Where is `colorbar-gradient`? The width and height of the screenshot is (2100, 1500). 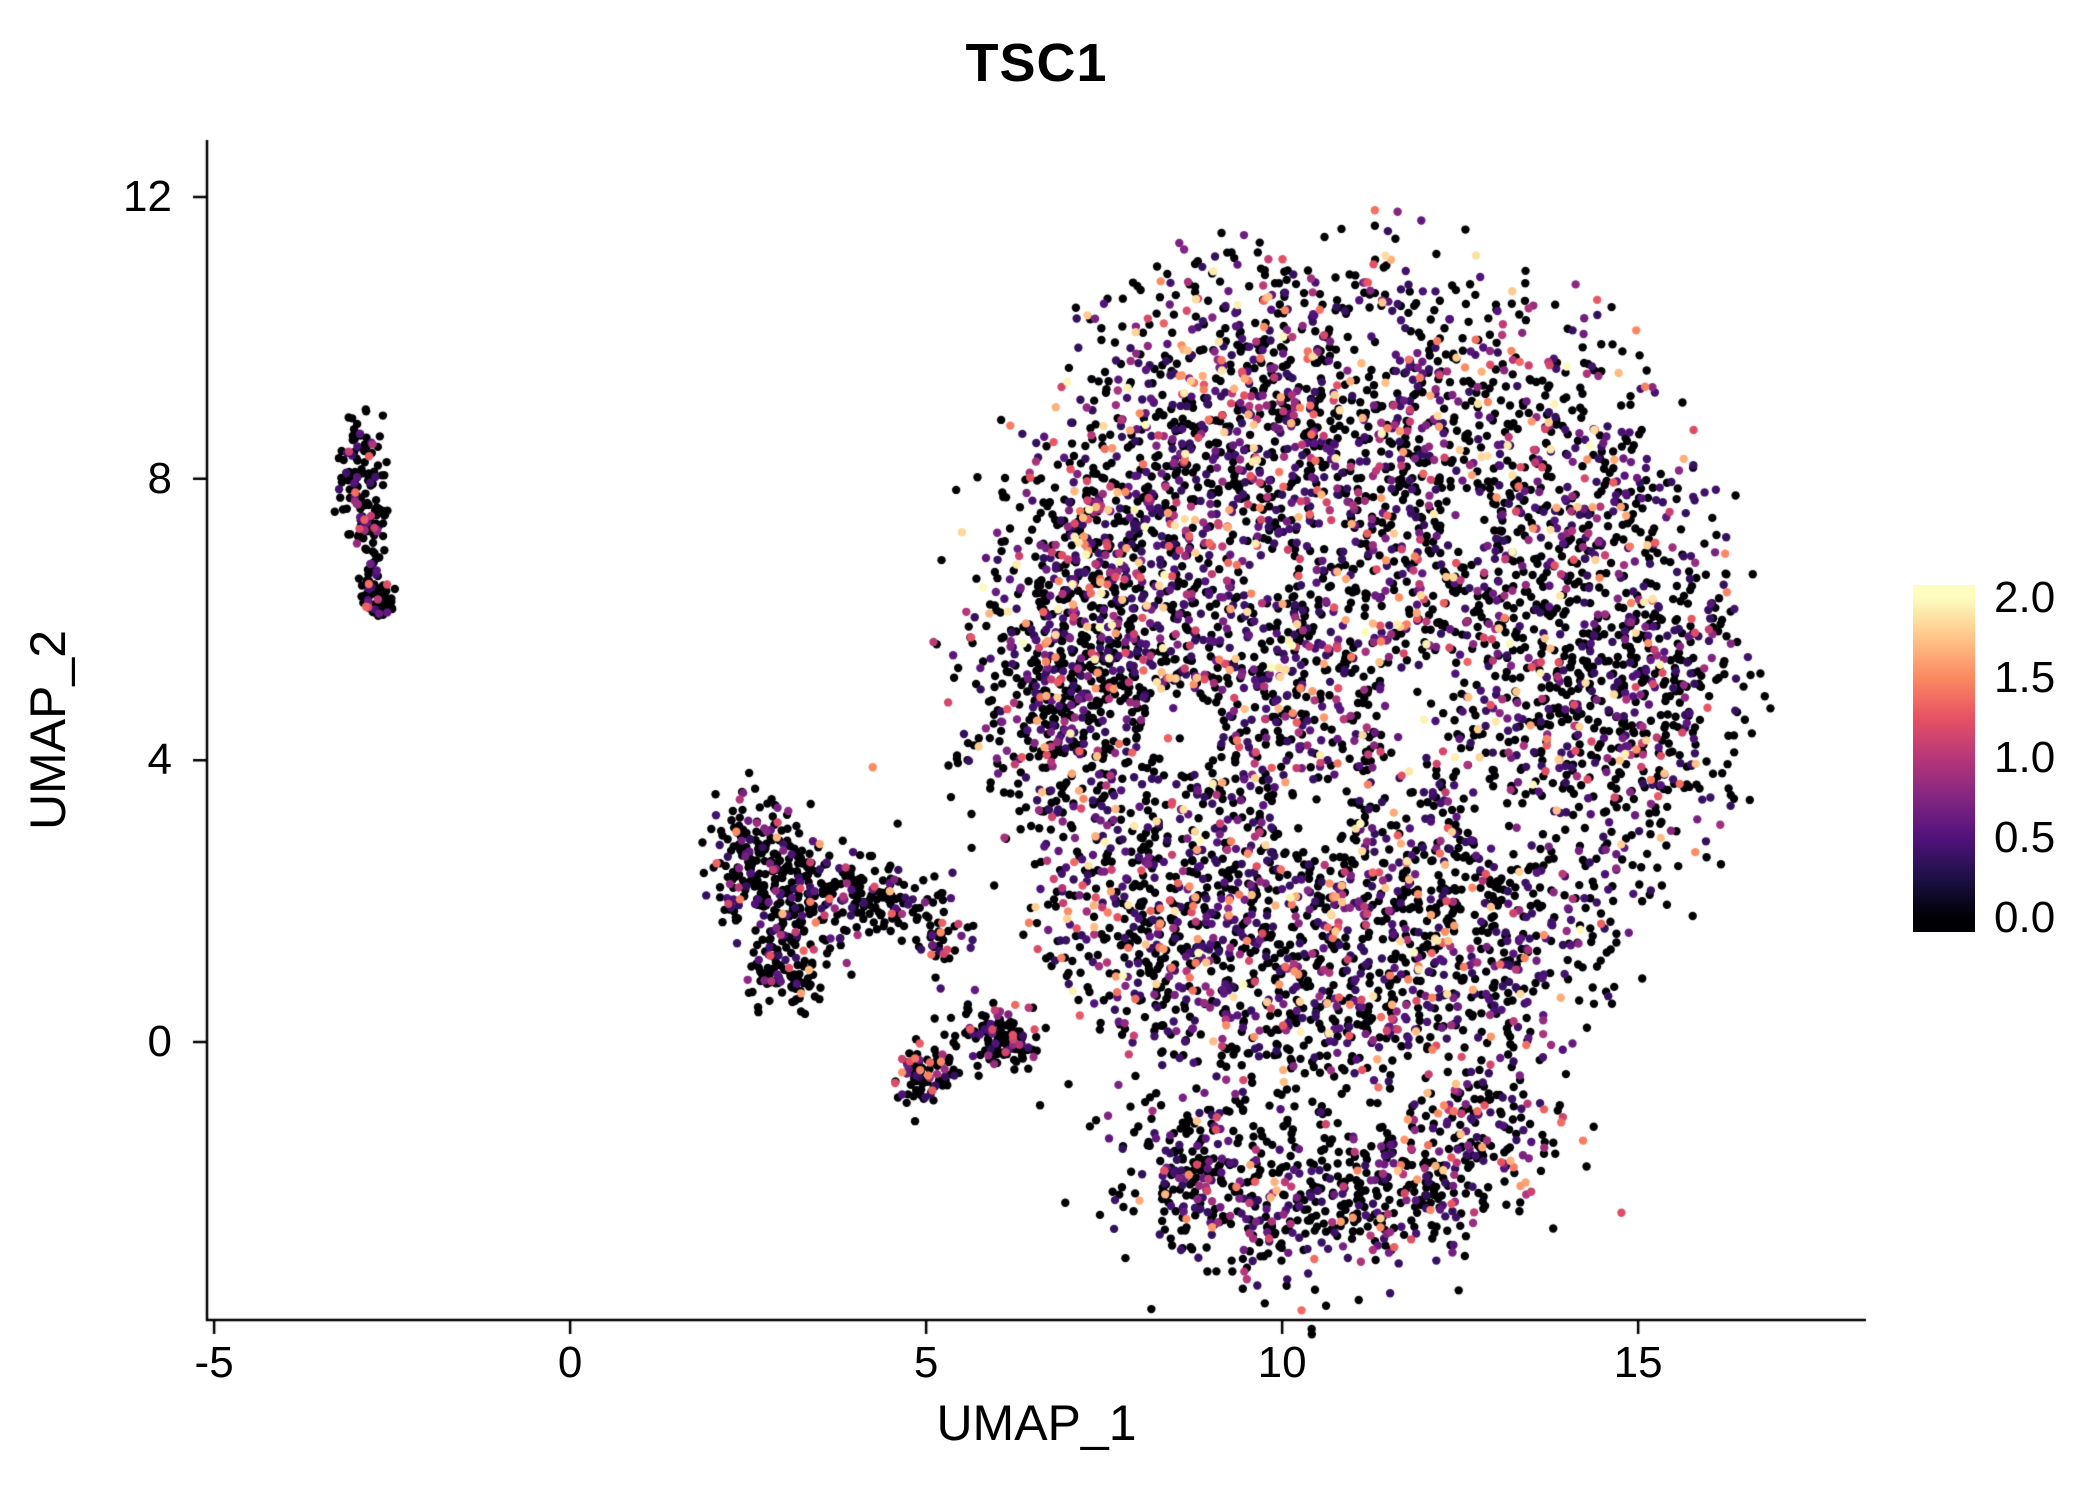 colorbar-gradient is located at coordinates (1944, 758).